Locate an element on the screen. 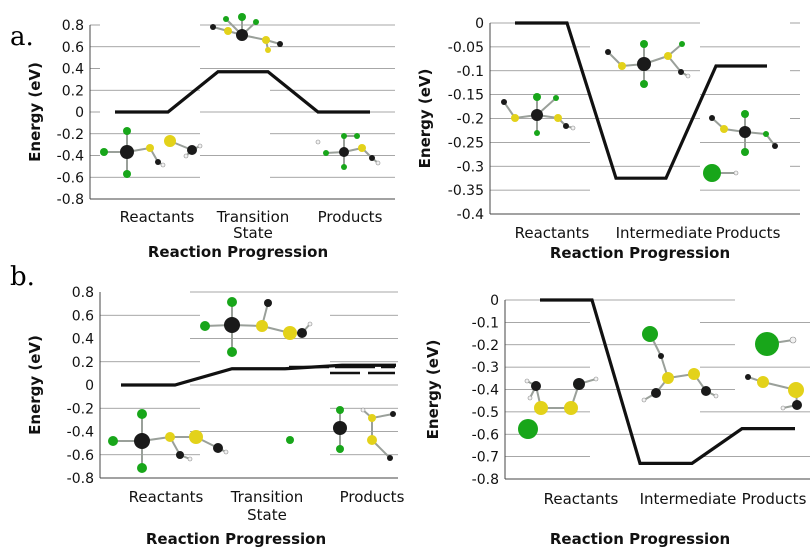 The height and width of the screenshot is (548, 810). y-tick-label: 0 is located at coordinates (79, 113).